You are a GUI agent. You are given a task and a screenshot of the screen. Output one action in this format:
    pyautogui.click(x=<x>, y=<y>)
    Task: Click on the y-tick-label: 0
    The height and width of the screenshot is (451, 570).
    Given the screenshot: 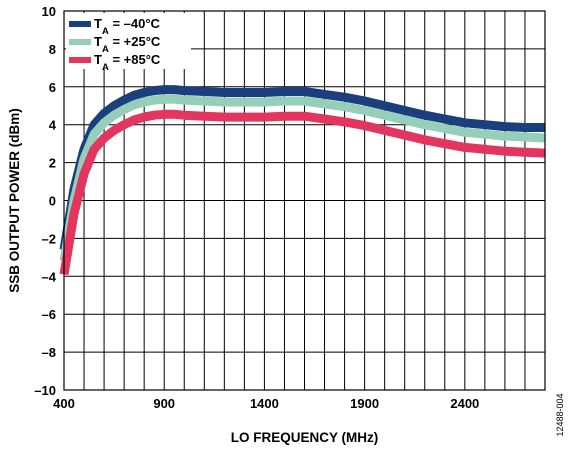 What is the action you would take?
    pyautogui.click(x=52, y=201)
    